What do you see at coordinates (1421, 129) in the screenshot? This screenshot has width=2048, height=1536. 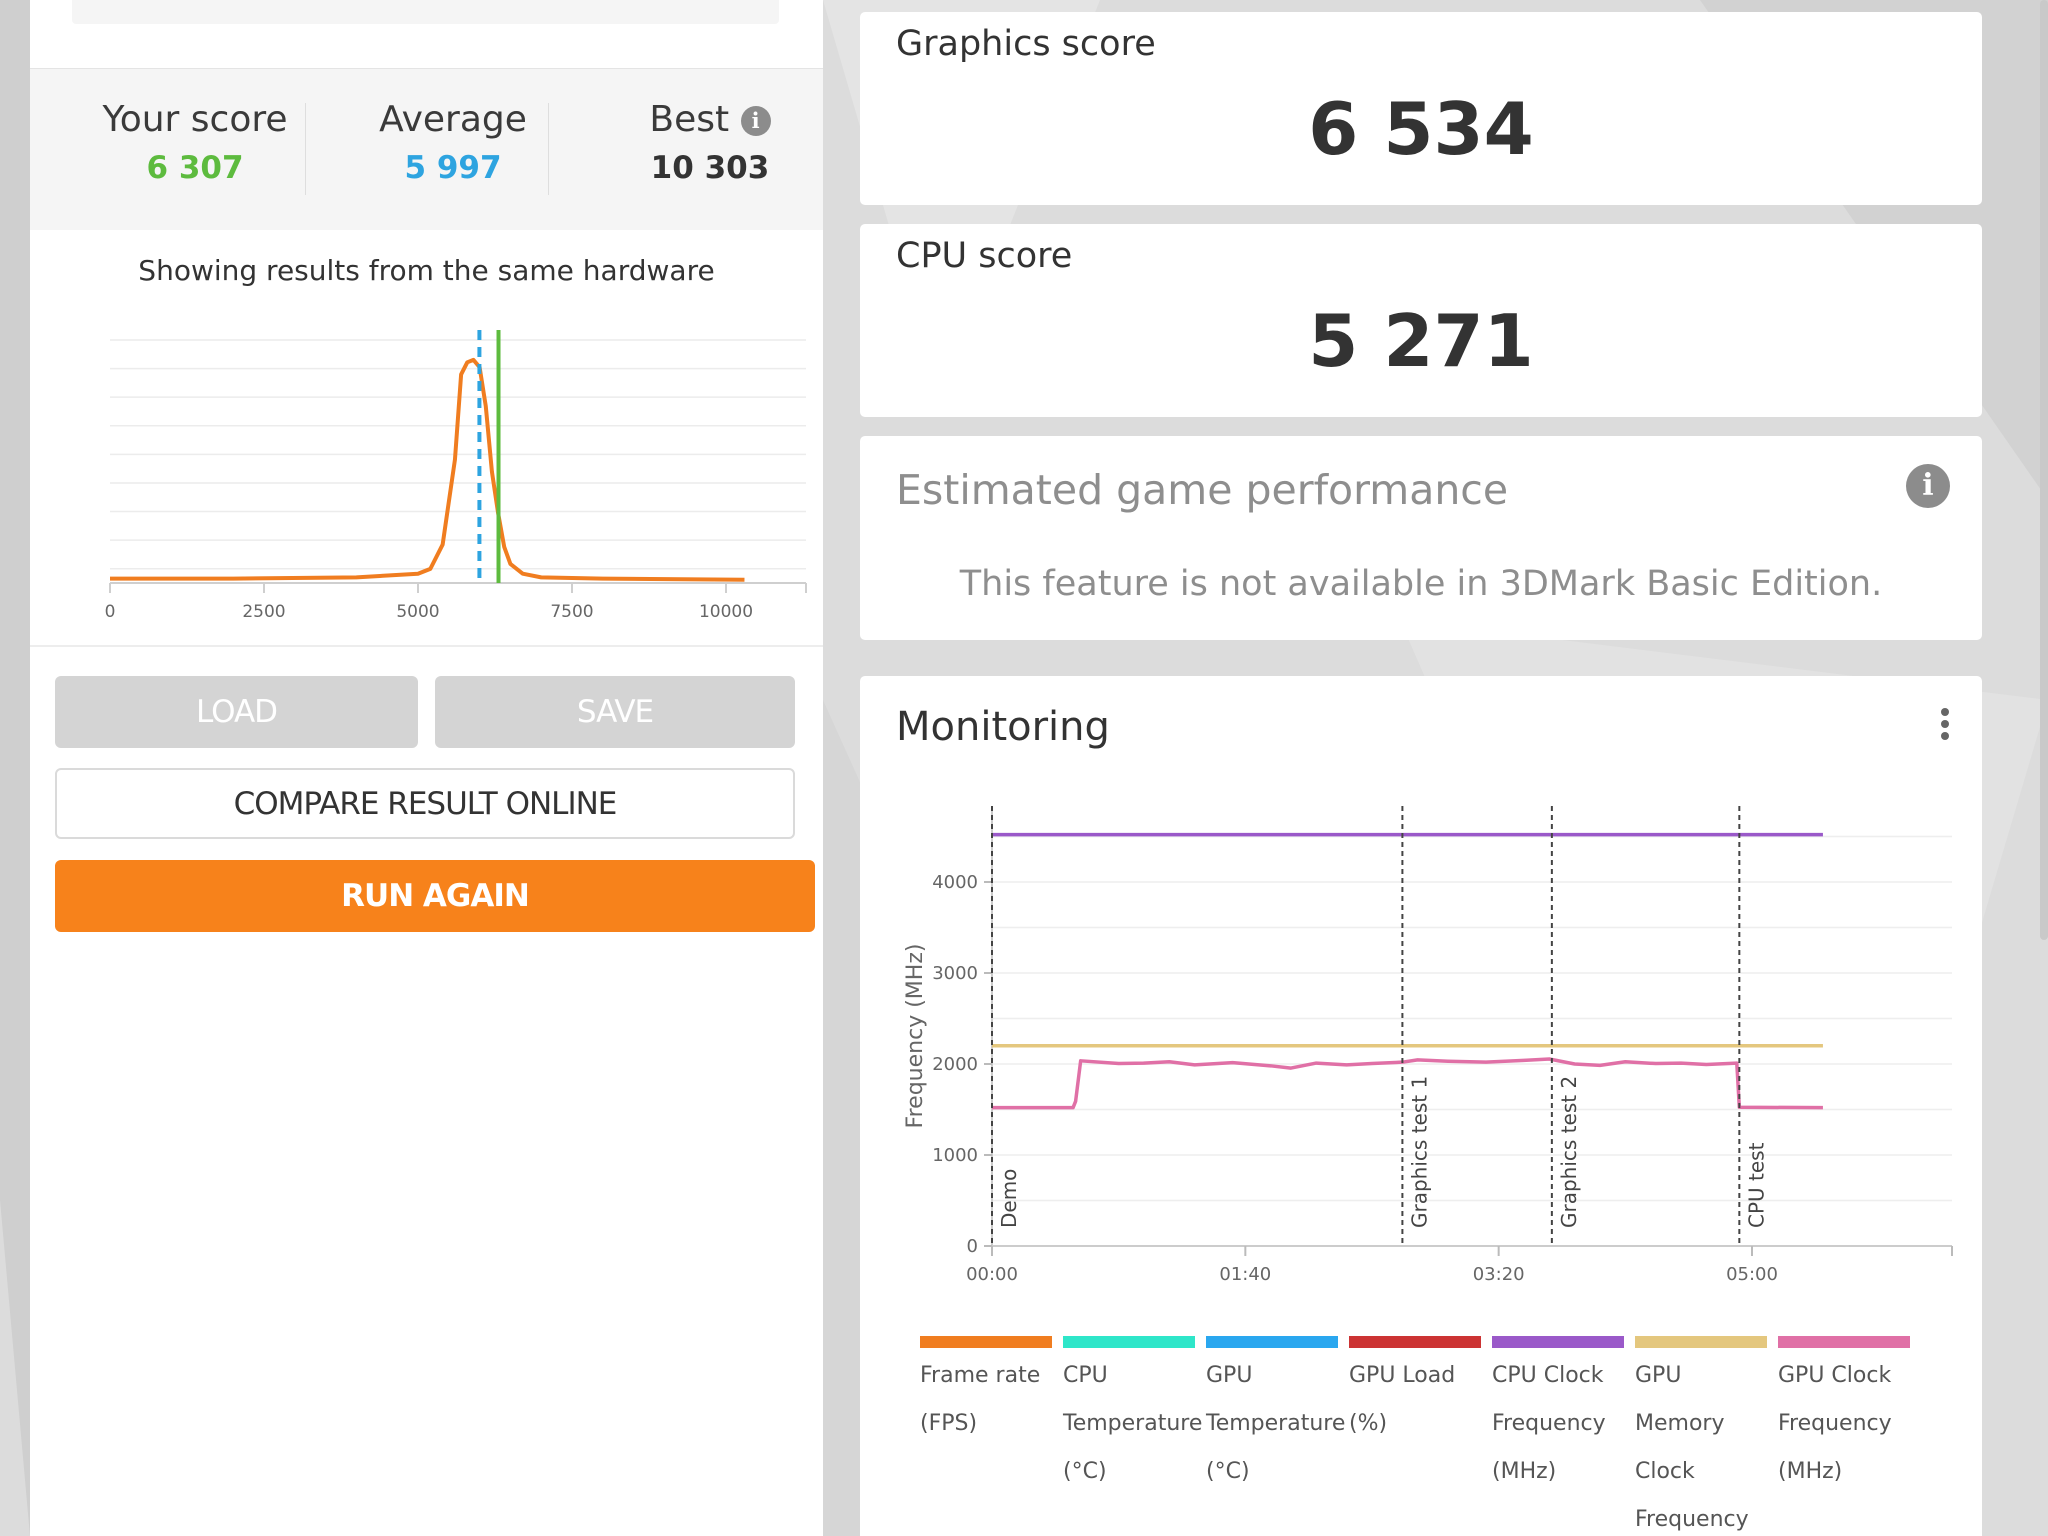 I see `graphics-score-value: 6 534` at bounding box center [1421, 129].